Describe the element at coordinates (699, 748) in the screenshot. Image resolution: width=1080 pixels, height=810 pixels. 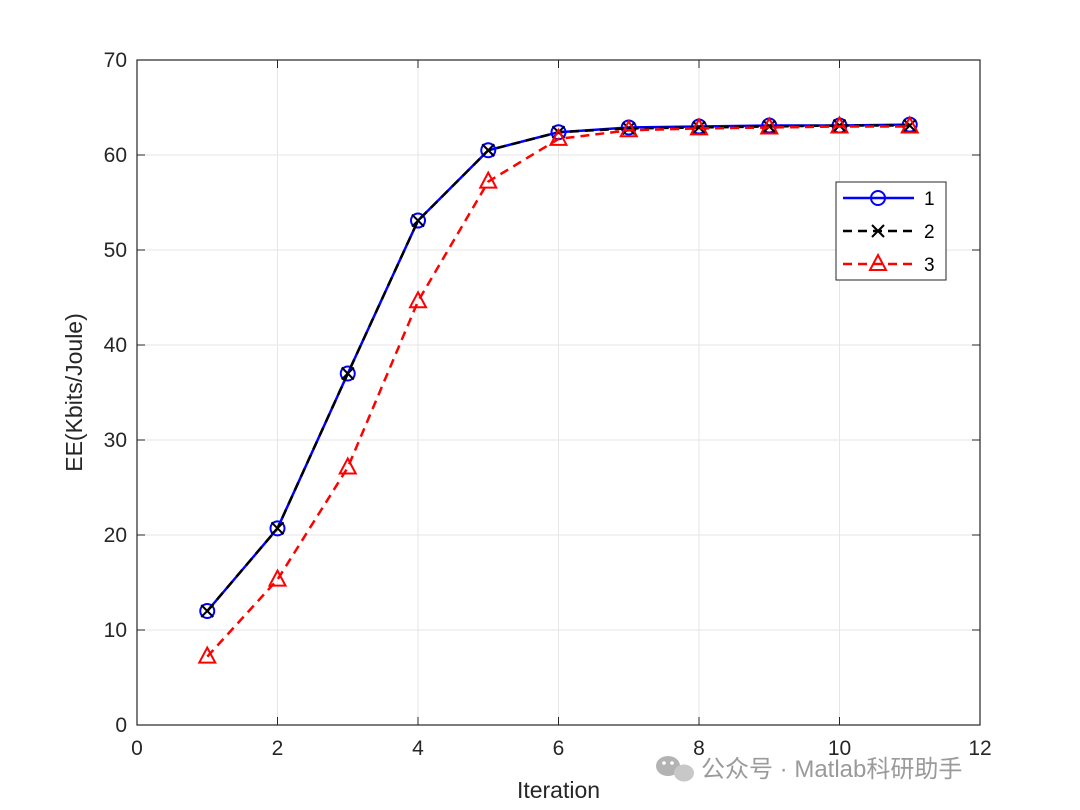
I see `x-tick-label: 8` at that location.